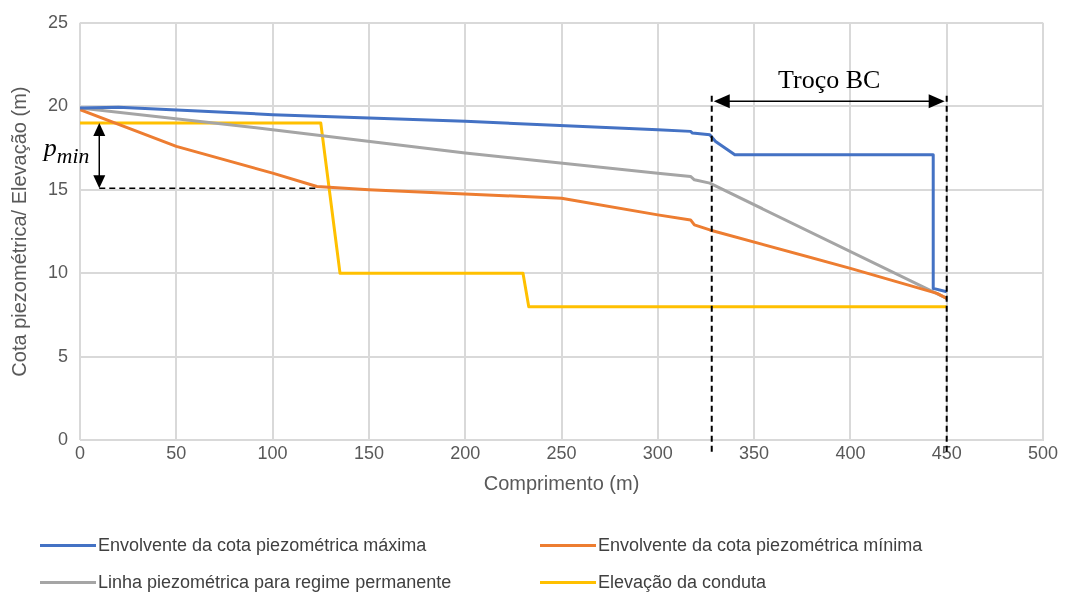  I want to click on x-tick-label: 400, so click(850, 453).